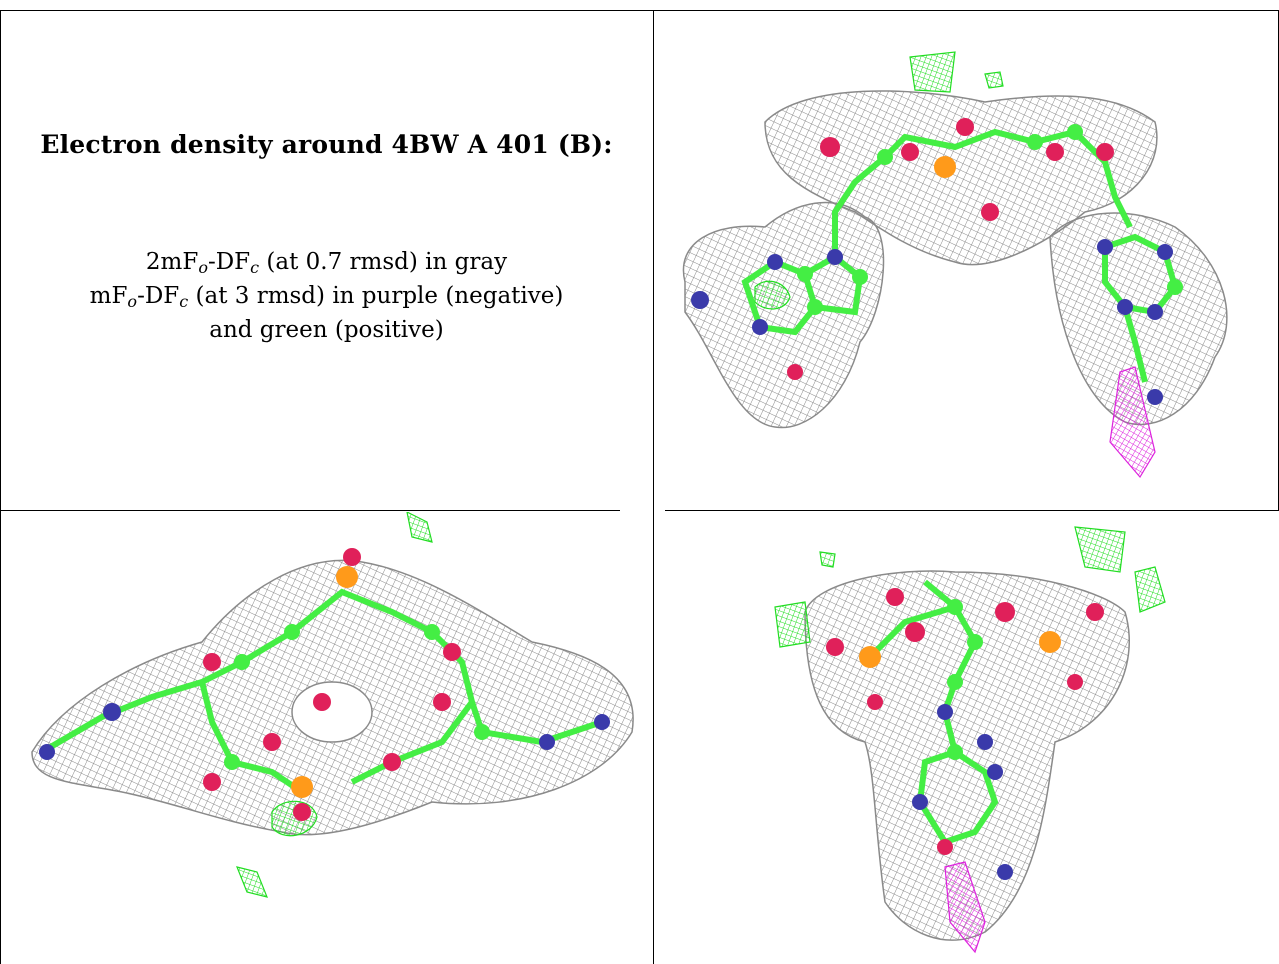  What do you see at coordinates (310, 510) in the screenshot?
I see `border-middle-horizontal-left` at bounding box center [310, 510].